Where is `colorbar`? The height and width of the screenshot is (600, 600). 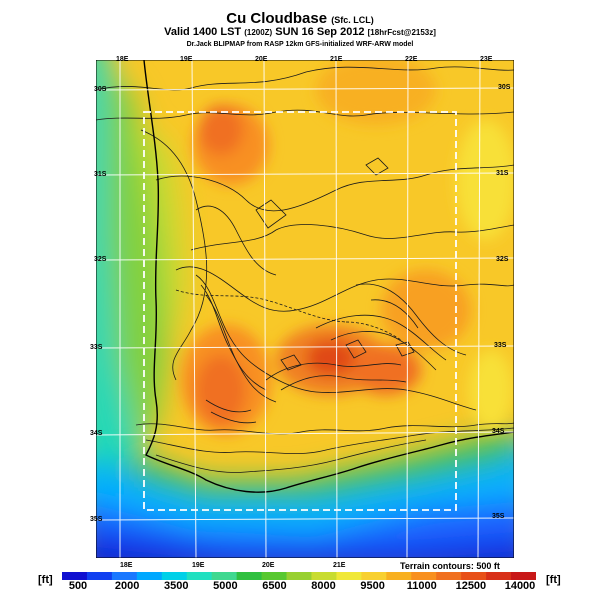 colorbar is located at coordinates (299, 576).